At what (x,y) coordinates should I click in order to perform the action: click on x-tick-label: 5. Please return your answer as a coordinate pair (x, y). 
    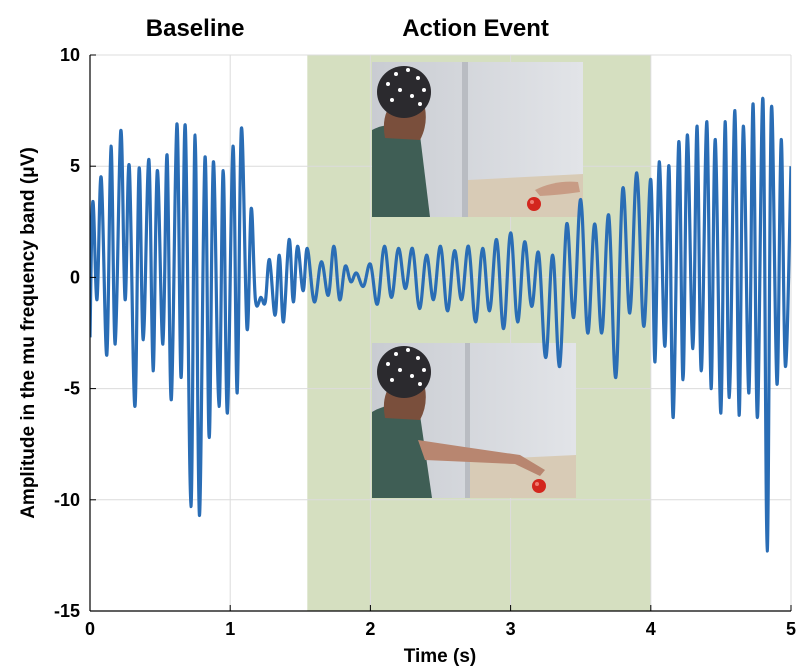
    Looking at the image, I should click on (791, 629).